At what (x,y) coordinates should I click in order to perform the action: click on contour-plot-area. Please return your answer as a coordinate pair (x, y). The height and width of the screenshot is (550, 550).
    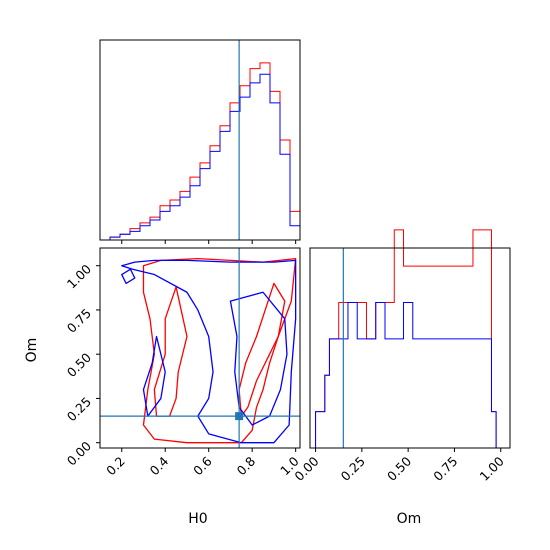
    Looking at the image, I should click on (209, 350).